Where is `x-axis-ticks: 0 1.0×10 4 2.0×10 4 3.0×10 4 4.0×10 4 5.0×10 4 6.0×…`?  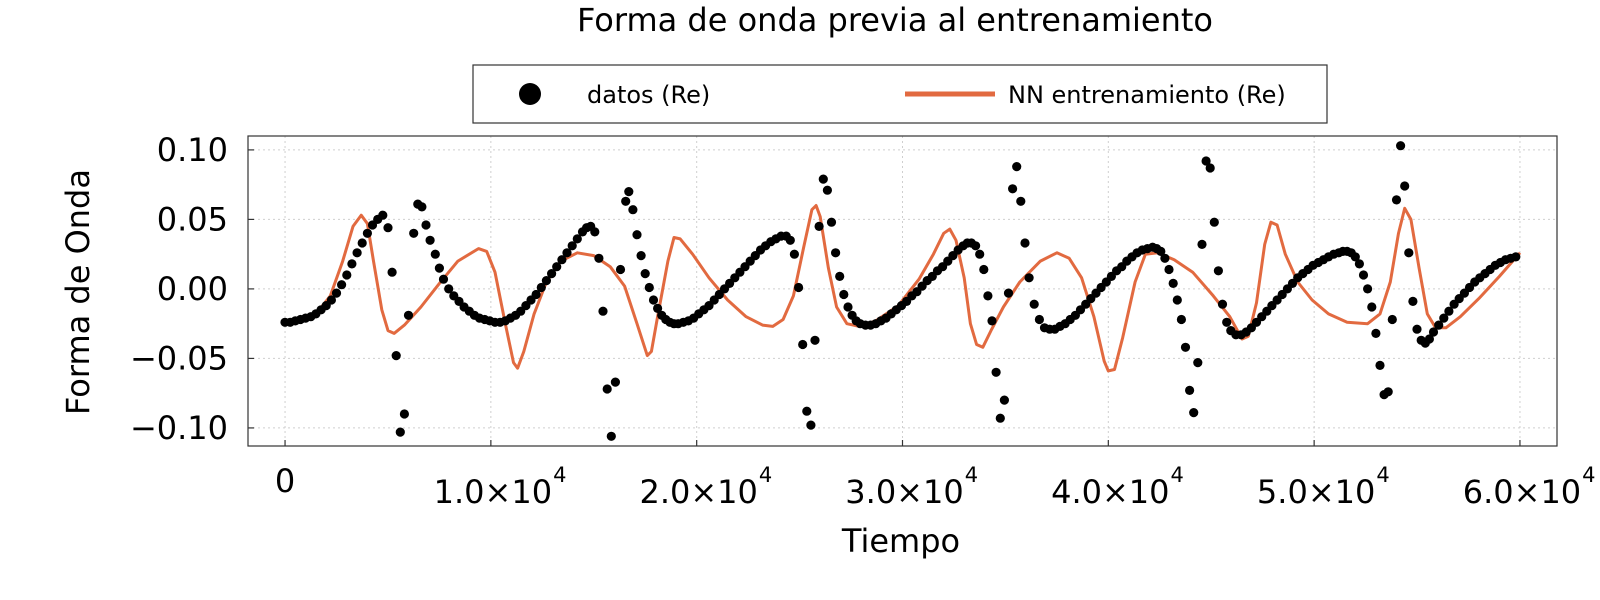 x-axis-ticks: 0 1.0×10 4 2.0×10 4 3.0×10 4 4.0×10 4 5.0×10 4 6.0×… is located at coordinates (935, 475).